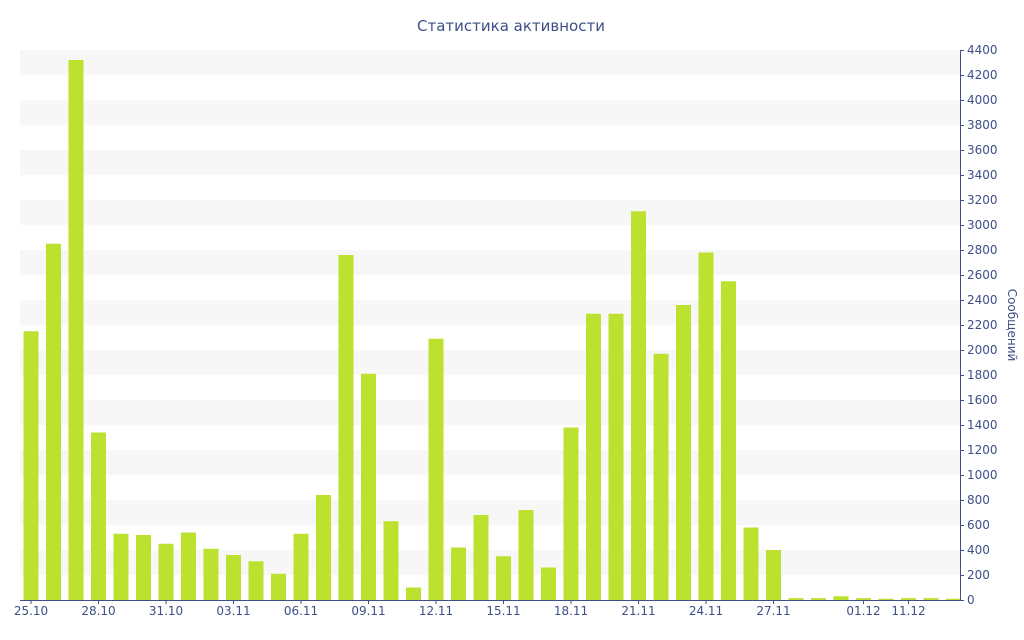 Image resolution: width=1024 pixels, height=640 pixels. What do you see at coordinates (503, 611) in the screenshot?
I see `x-tick-label: 15.11` at bounding box center [503, 611].